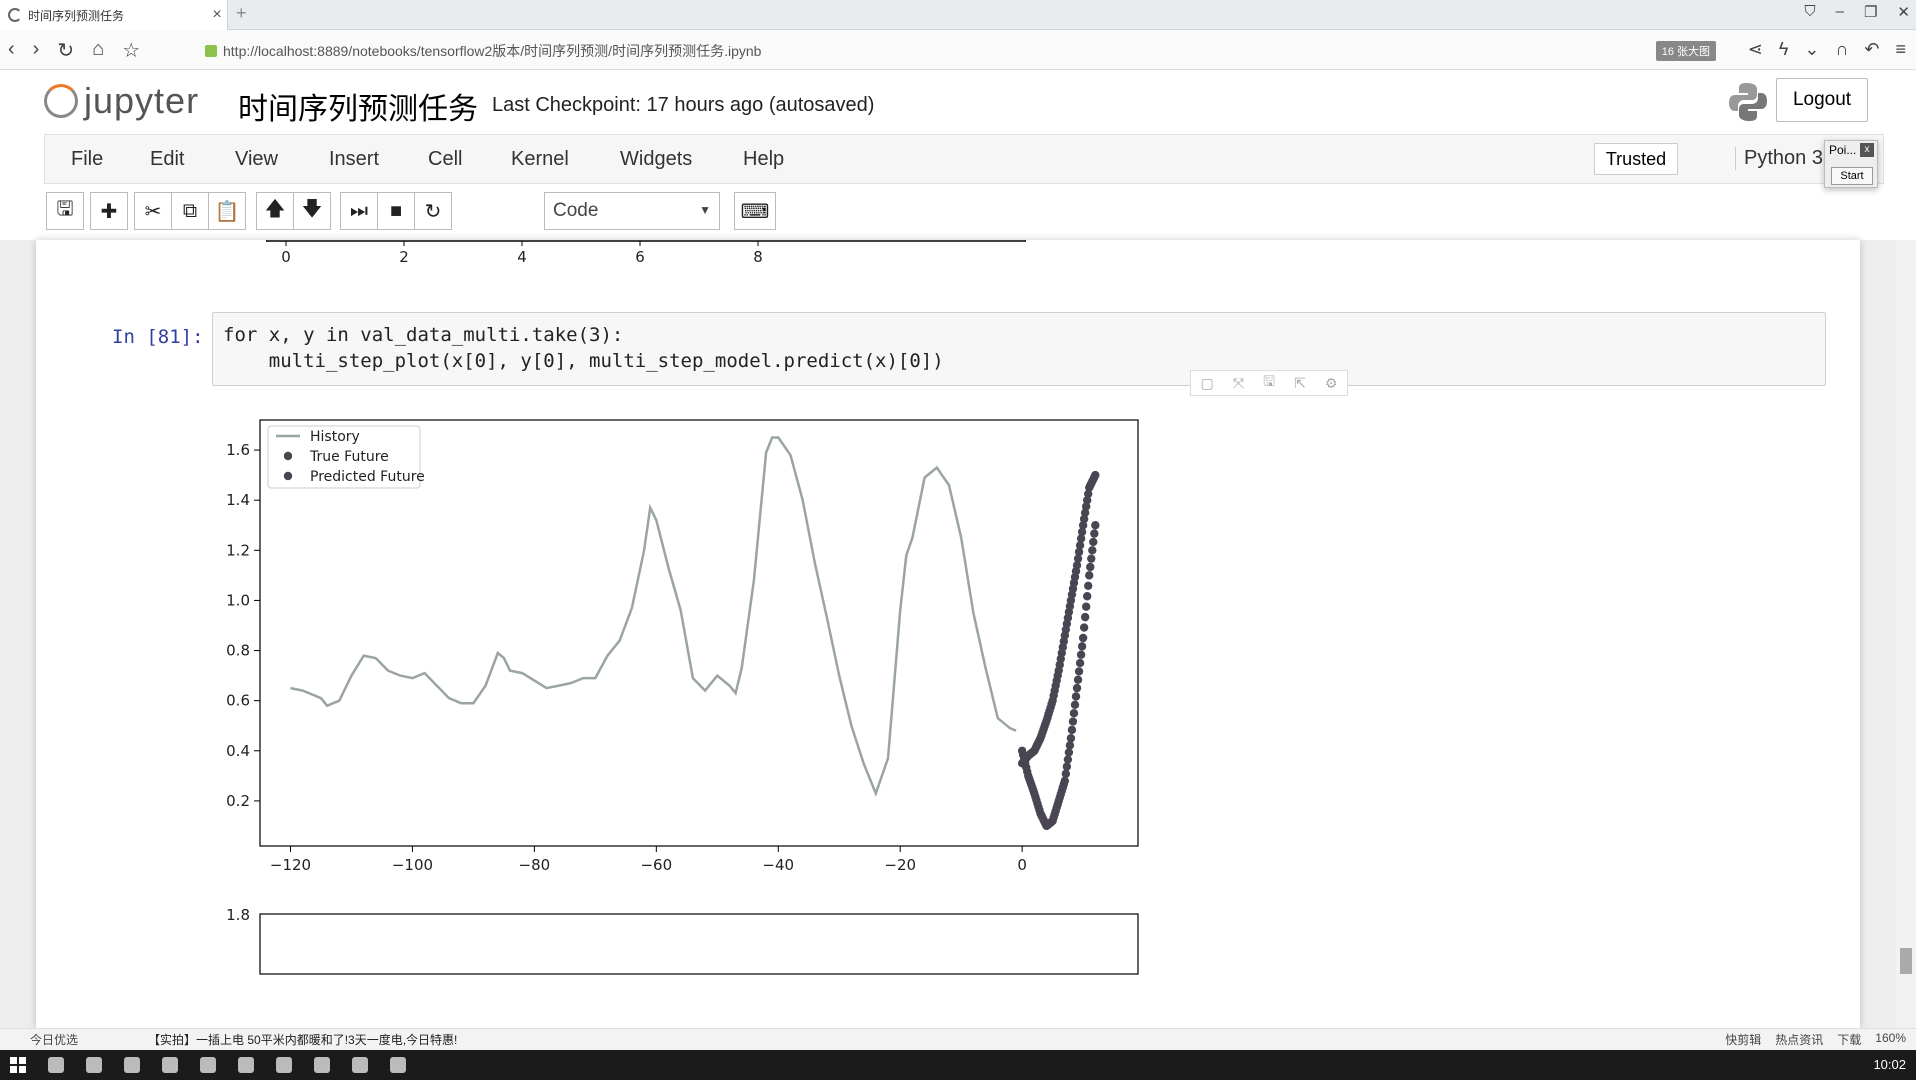  What do you see at coordinates (755, 211) in the screenshot?
I see `command-palette-button: ⌨` at bounding box center [755, 211].